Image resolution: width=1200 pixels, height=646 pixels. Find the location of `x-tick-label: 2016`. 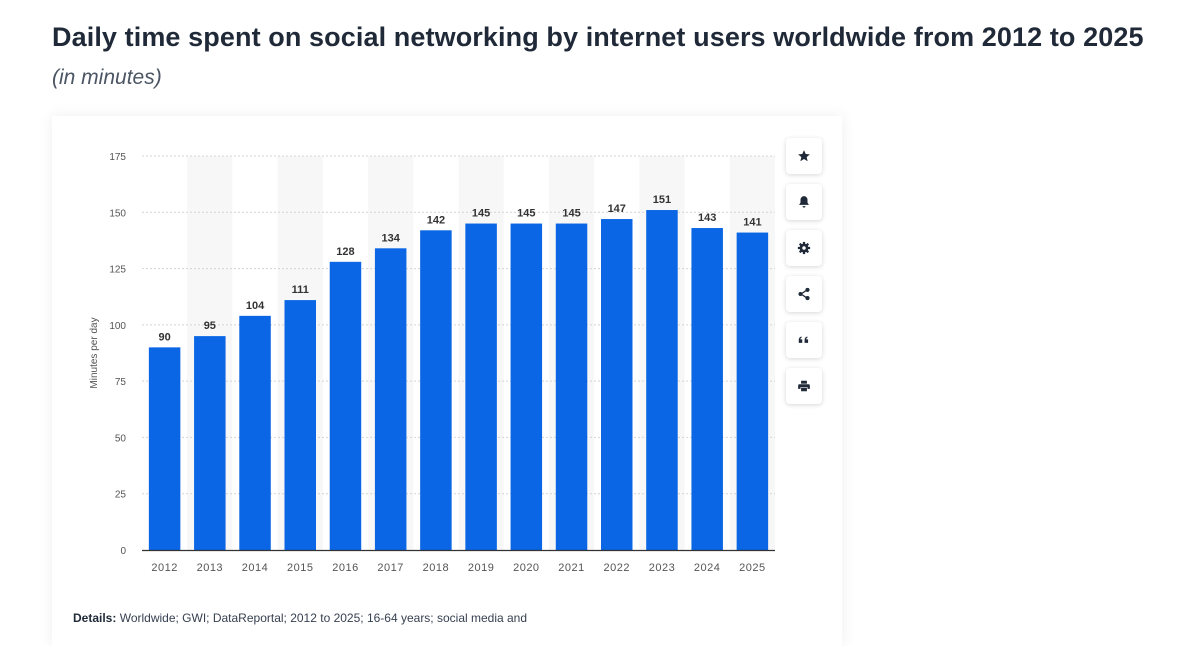

x-tick-label: 2016 is located at coordinates (345, 568).